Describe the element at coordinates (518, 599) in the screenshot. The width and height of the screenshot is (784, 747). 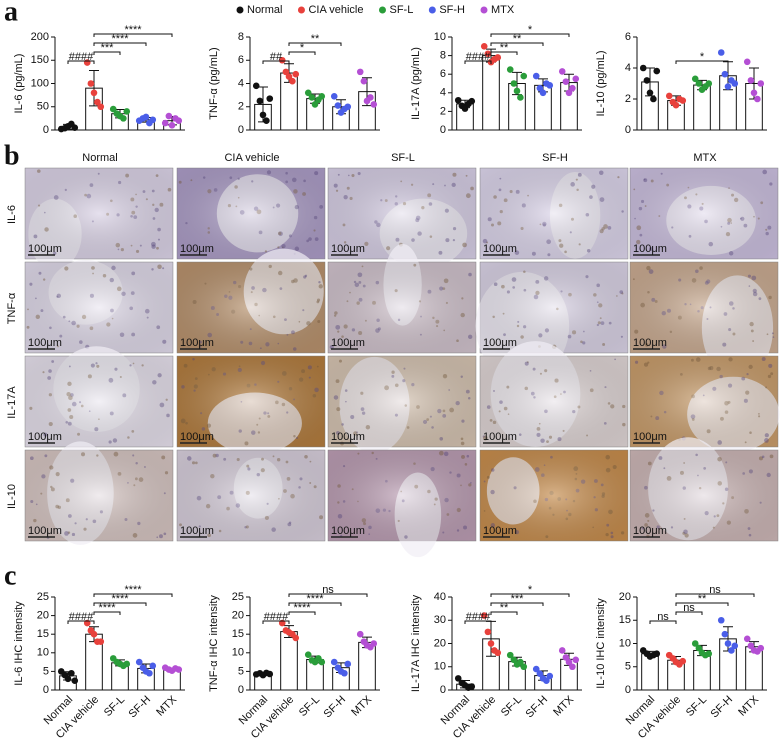
I see `significance-label: ***` at that location.